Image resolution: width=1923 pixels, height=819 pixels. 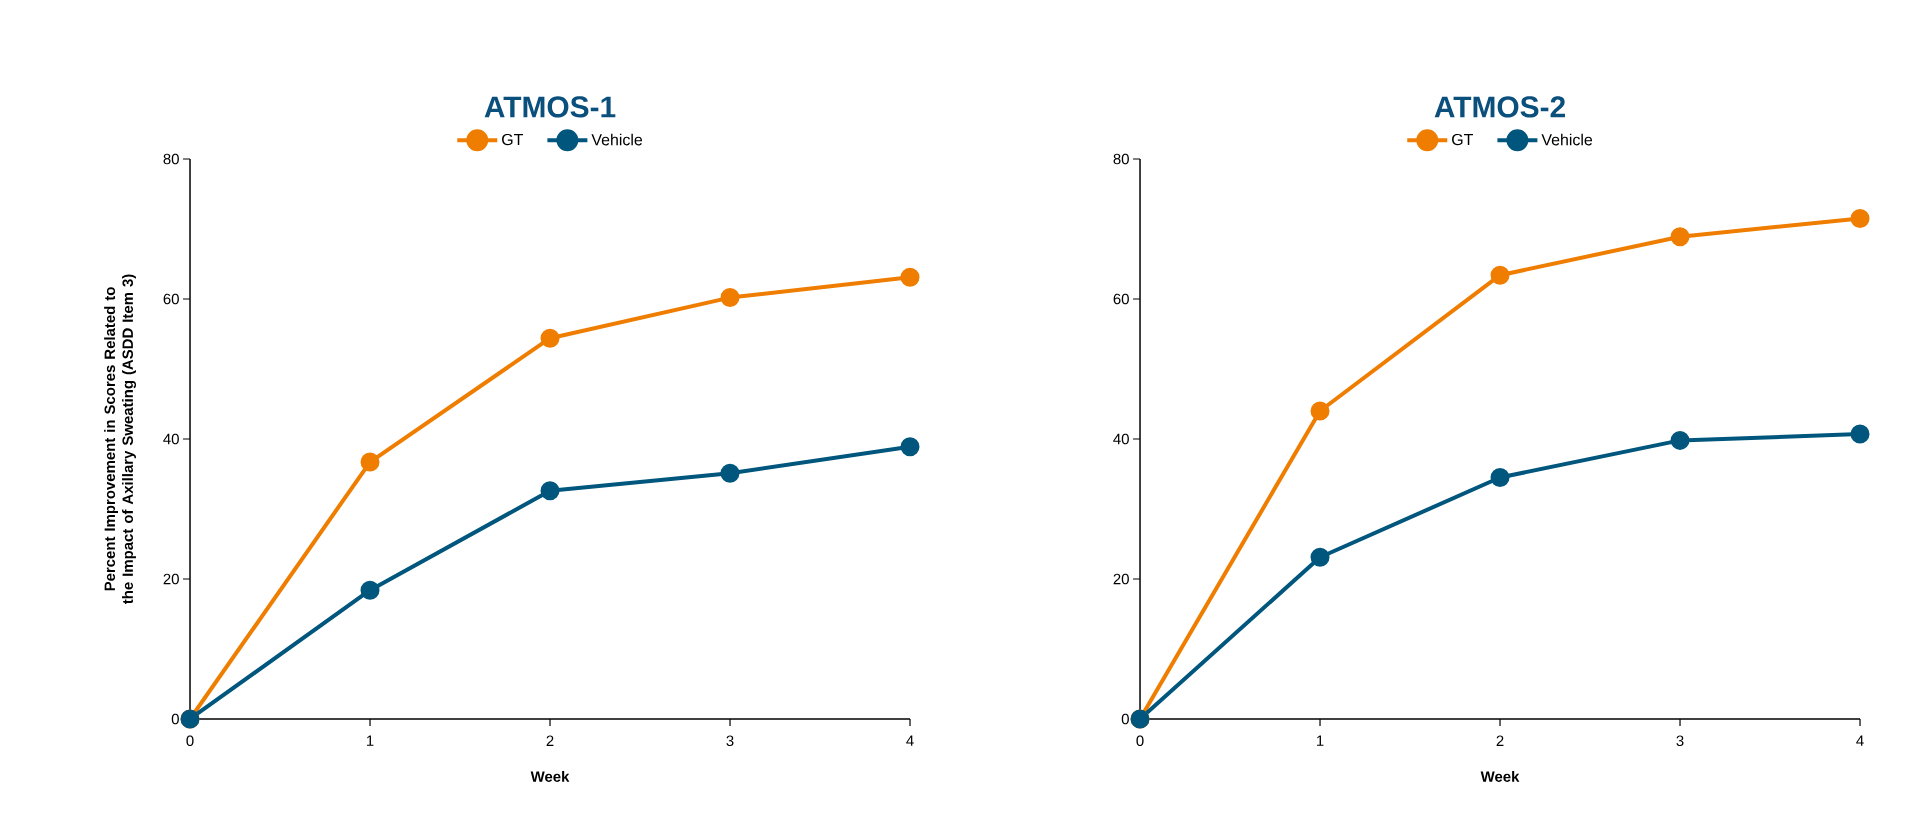 I want to click on chart-title: ATMOS-1, so click(x=550, y=107).